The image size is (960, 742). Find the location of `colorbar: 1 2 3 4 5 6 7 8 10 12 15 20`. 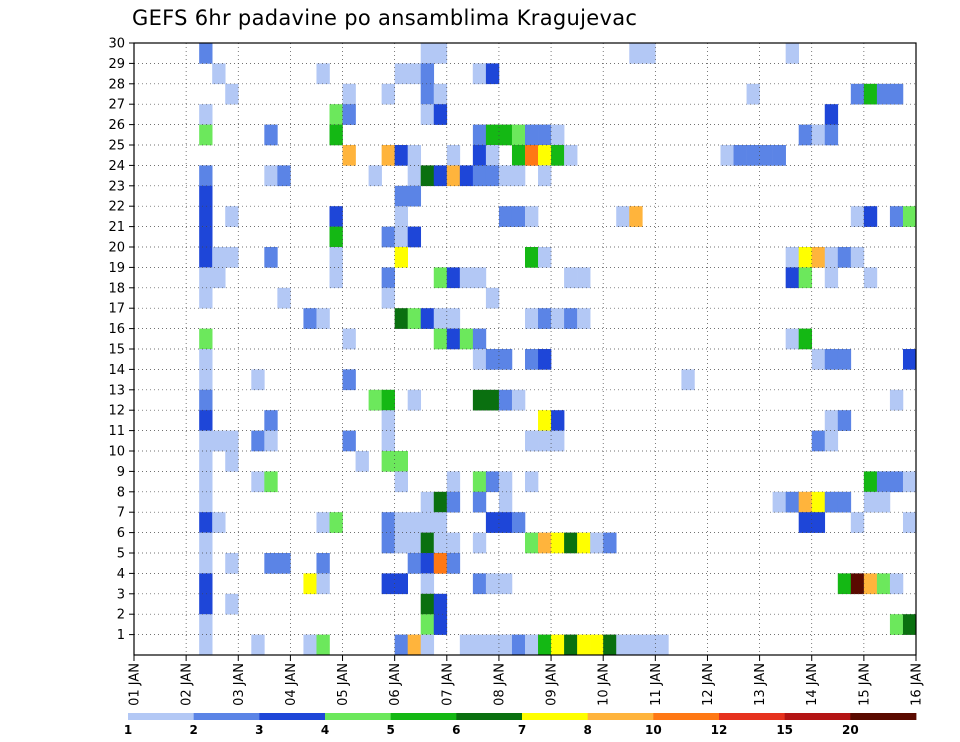

colorbar: 1 2 3 4 5 6 7 8 10 12 15 20 is located at coordinates (520, 725).